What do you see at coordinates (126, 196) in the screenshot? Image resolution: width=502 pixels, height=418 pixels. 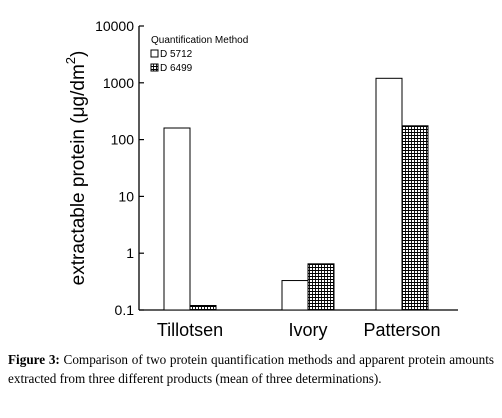 I see `y-tick-label: 10` at bounding box center [126, 196].